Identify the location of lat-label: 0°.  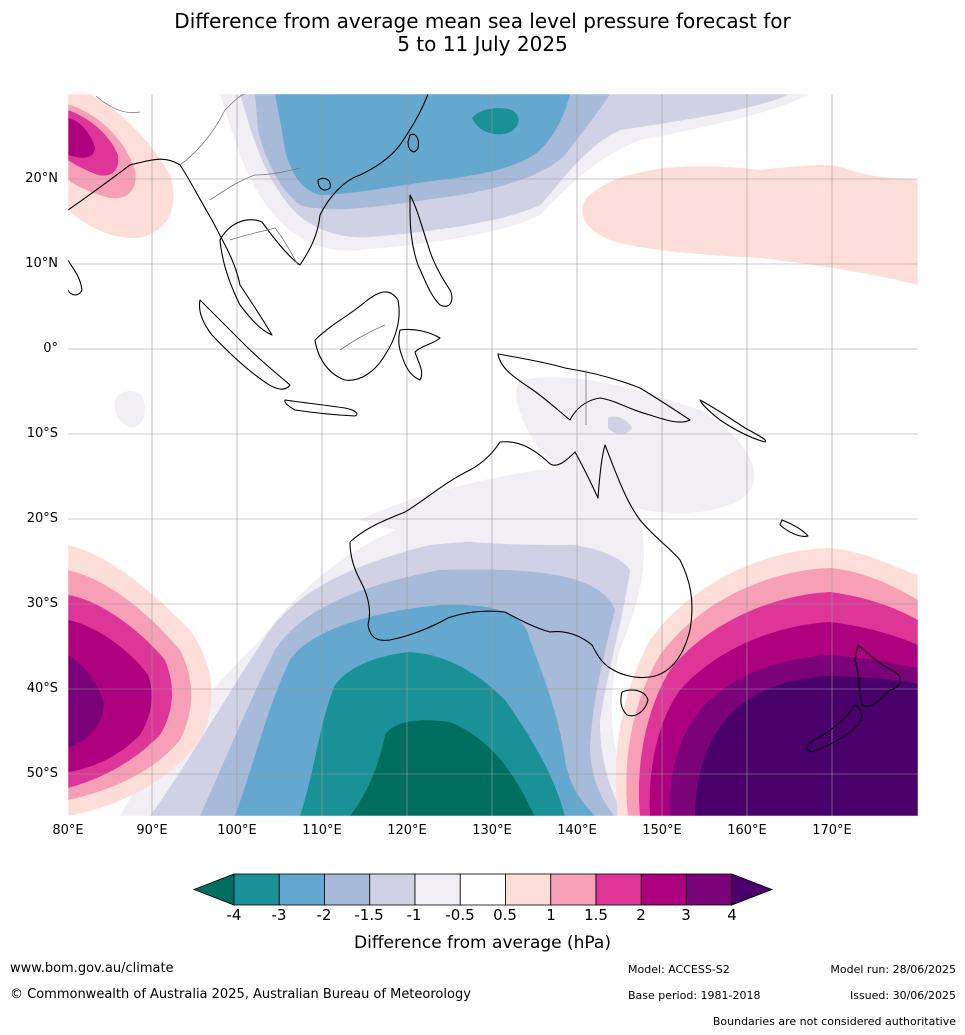
(50, 348).